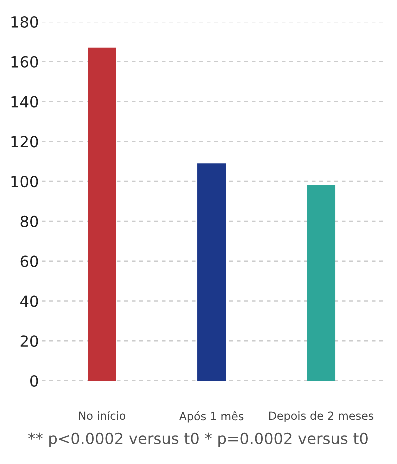  I want to click on x-tick-label: No início, so click(102, 415).